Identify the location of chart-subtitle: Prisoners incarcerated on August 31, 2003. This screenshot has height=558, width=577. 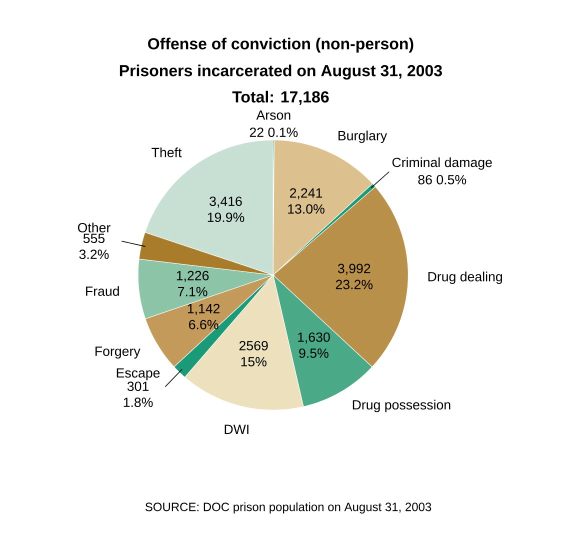
(281, 72).